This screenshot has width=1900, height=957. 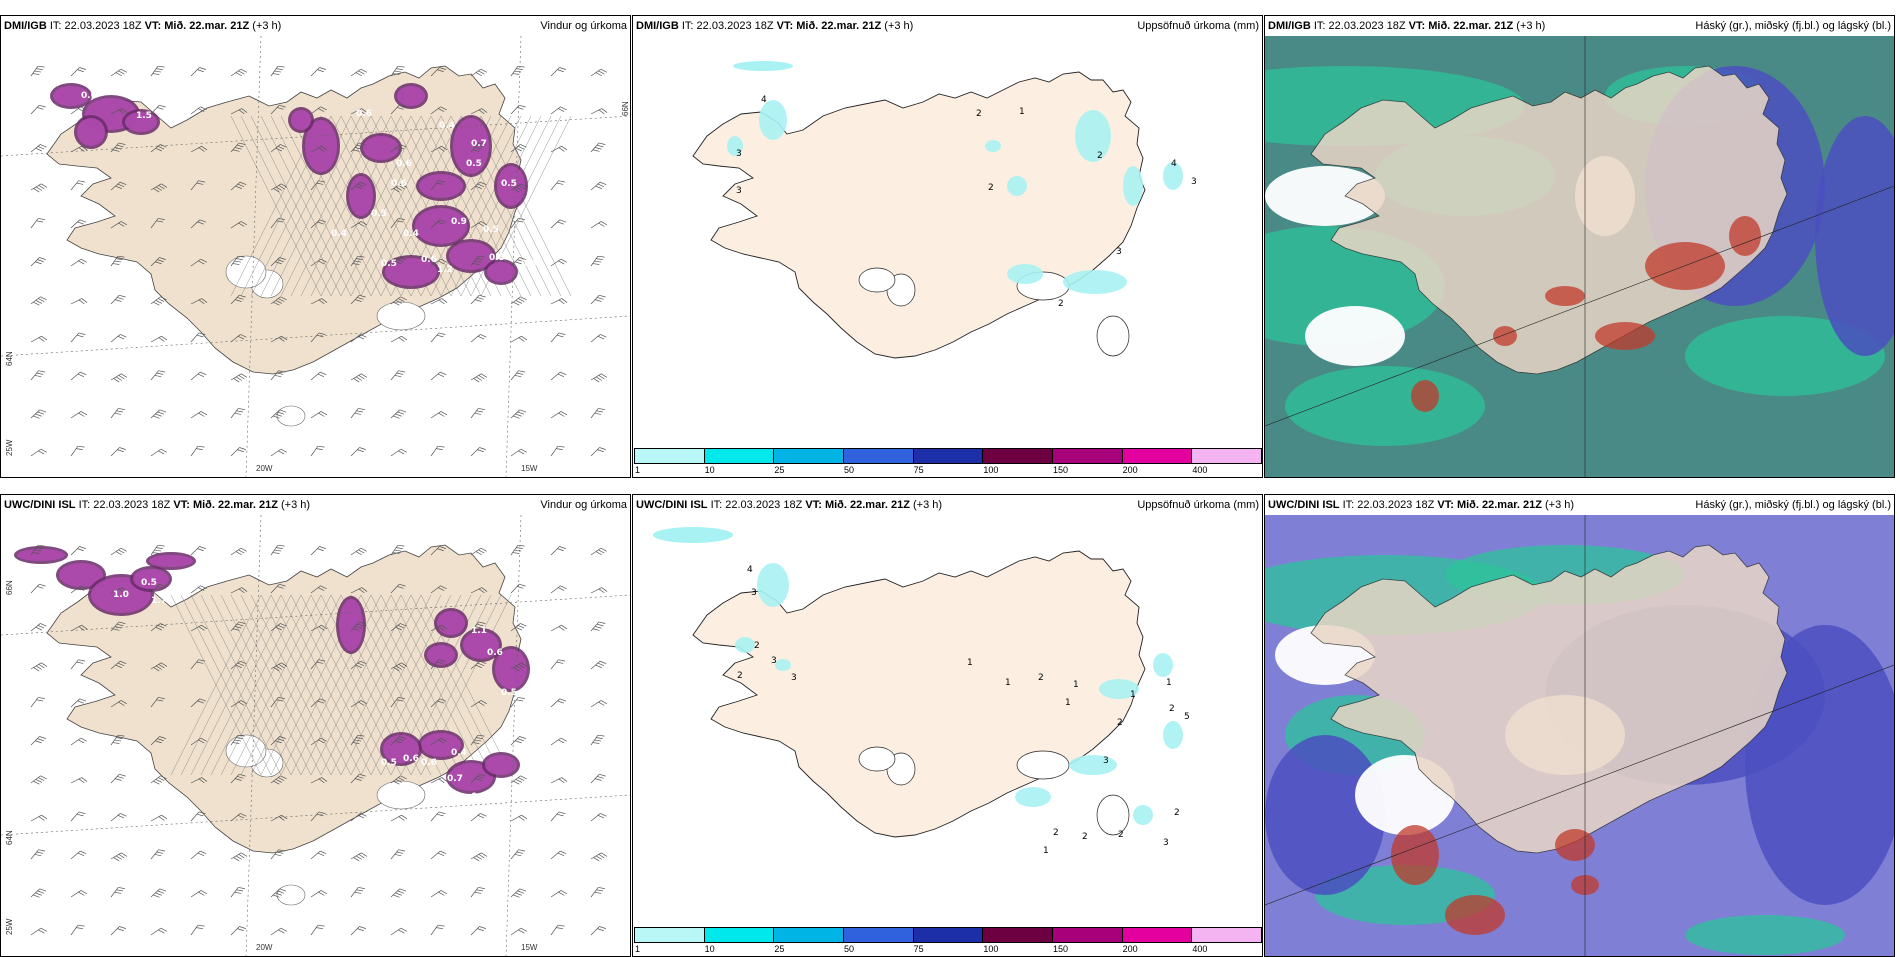 I want to click on hatch-line, so click(x=456, y=685).